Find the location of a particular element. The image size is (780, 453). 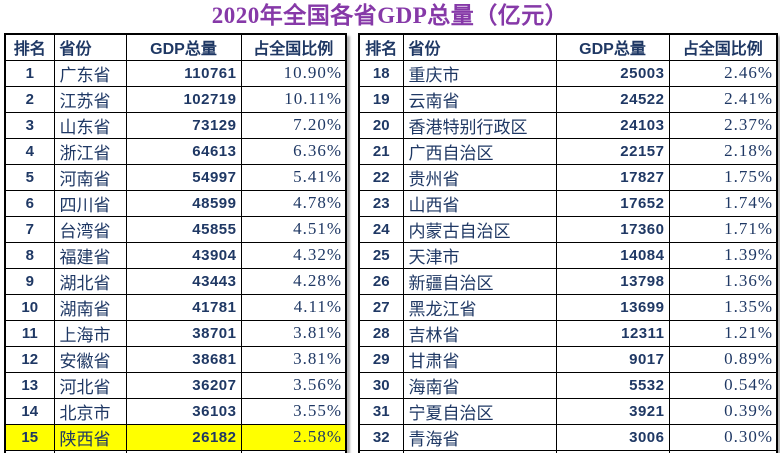

share-value-cell: 1.21% is located at coordinates (723, 333).